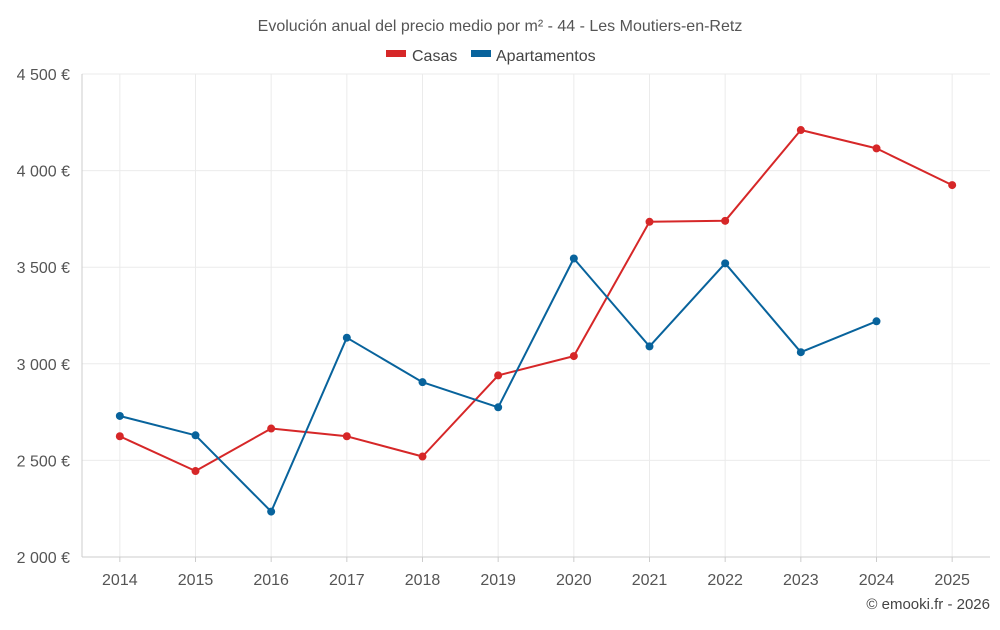 The width and height of the screenshot is (1000, 630). Describe the element at coordinates (877, 580) in the screenshot. I see `x-tick-label: 2024` at that location.